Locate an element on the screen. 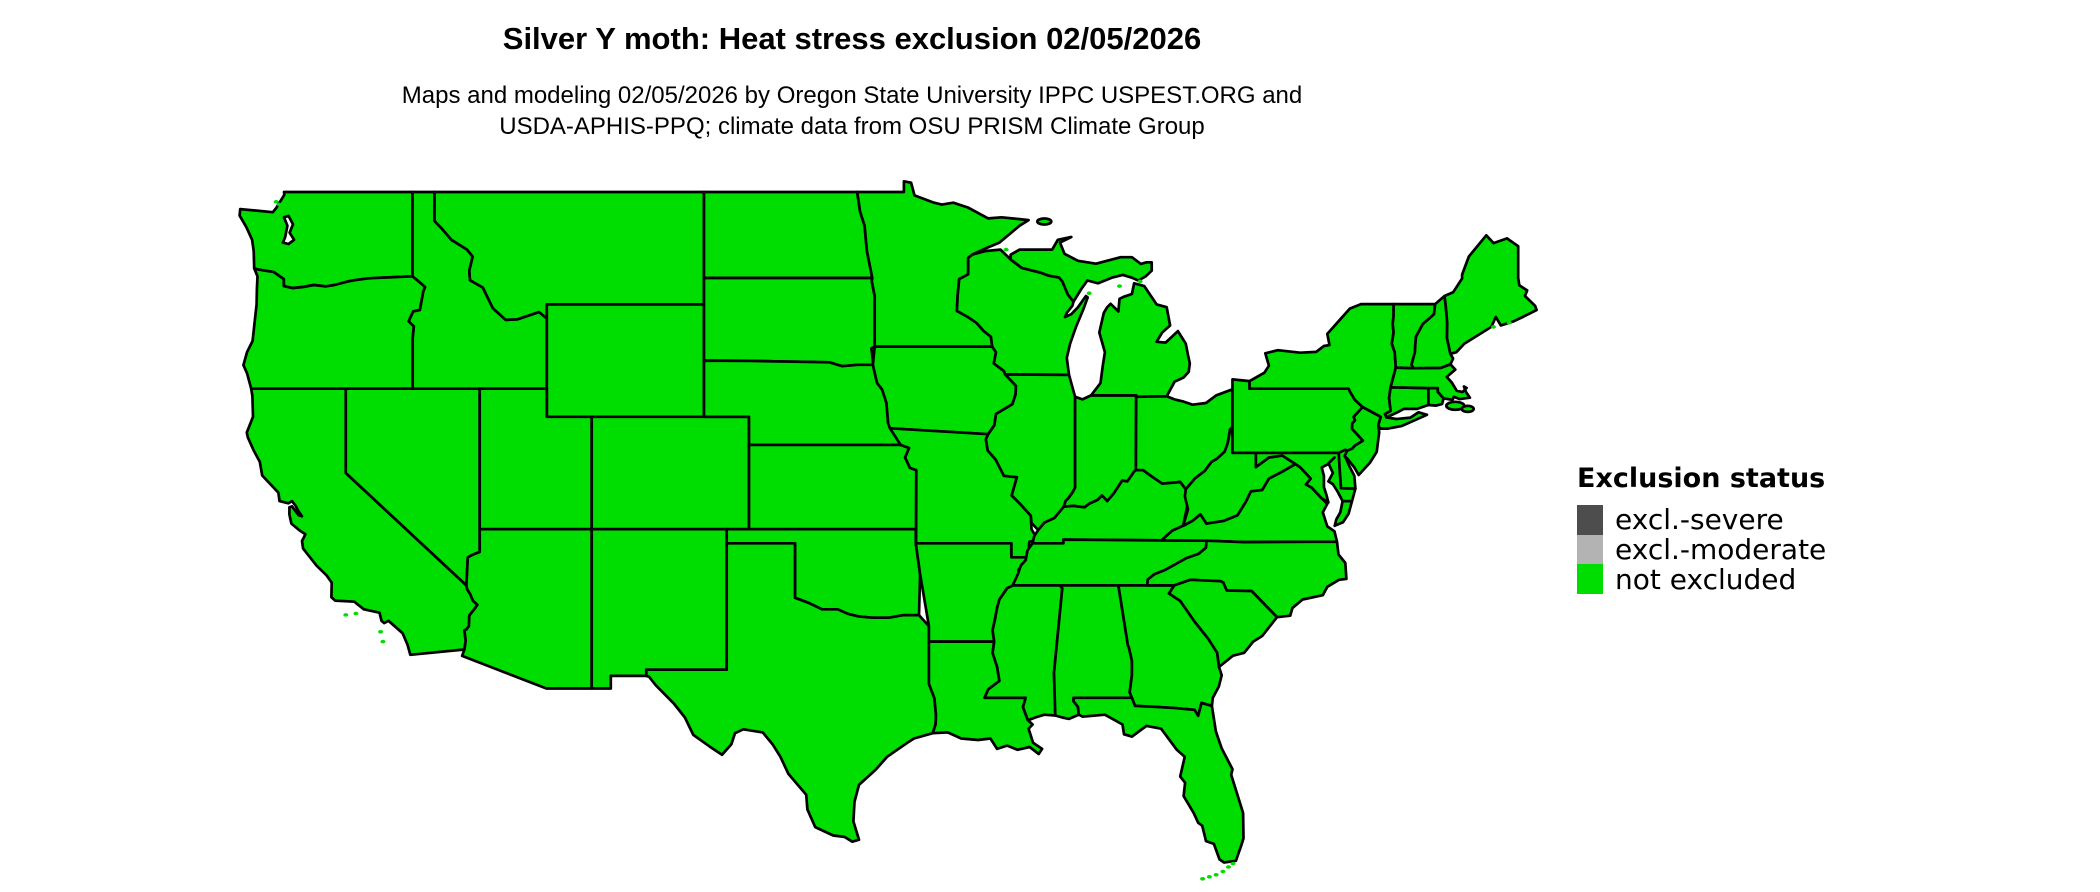 This screenshot has height=892, width=2100. state-shape-fl is located at coordinates (1158, 780).